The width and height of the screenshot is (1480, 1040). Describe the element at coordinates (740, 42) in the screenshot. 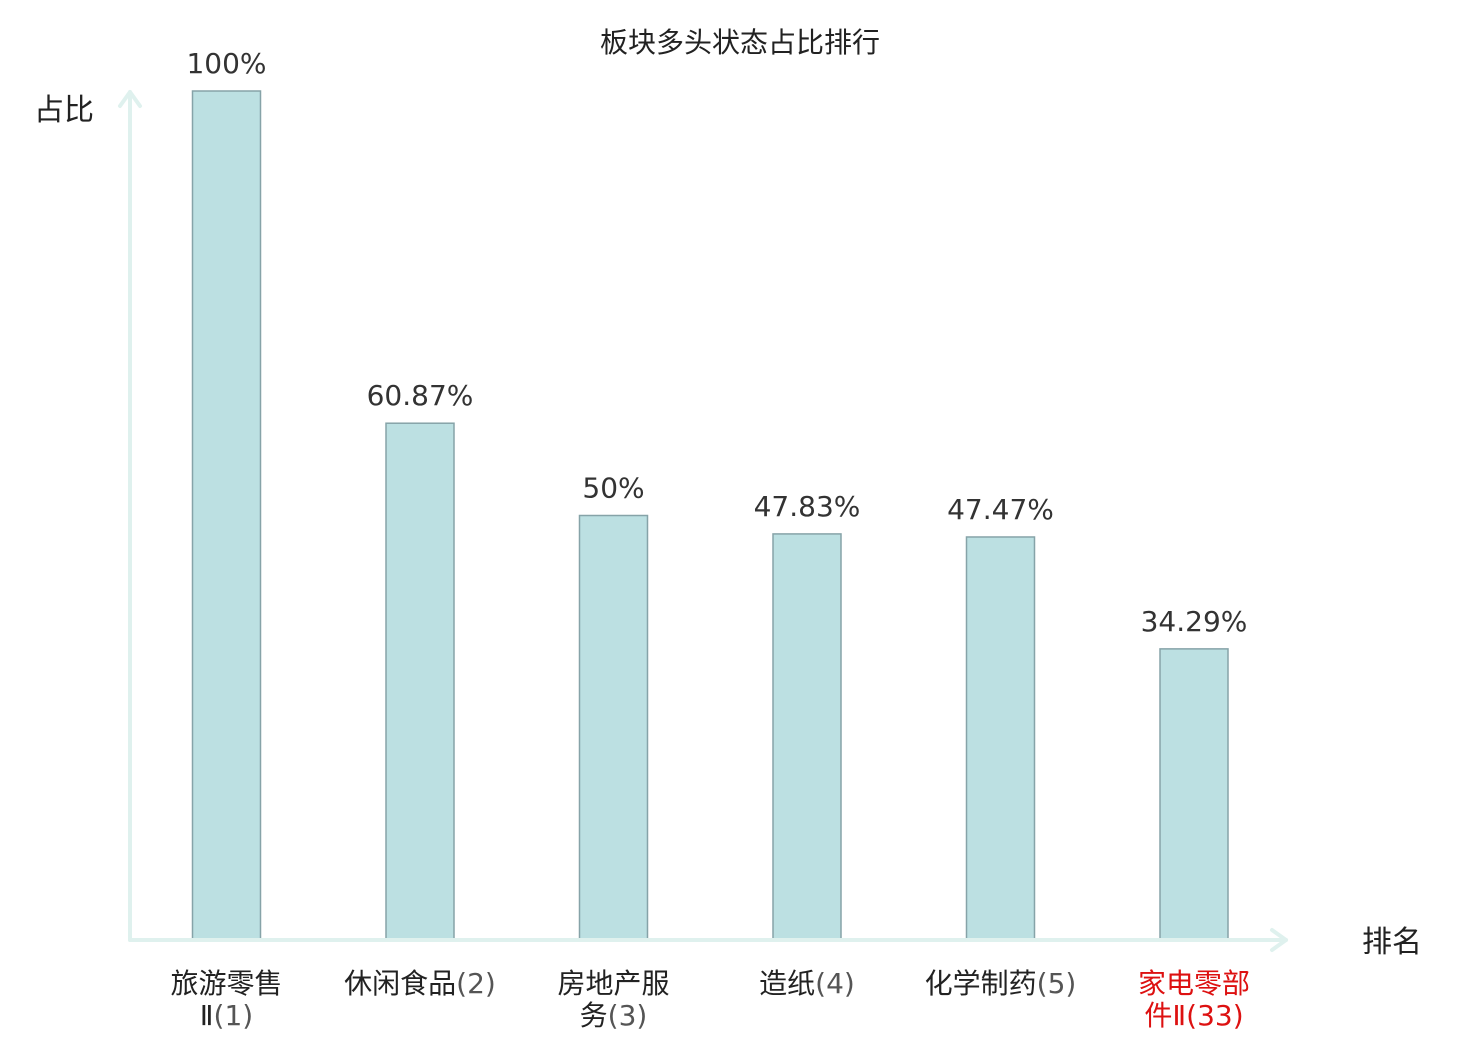

I see `chart-title: 板块多头状态占比排行` at that location.